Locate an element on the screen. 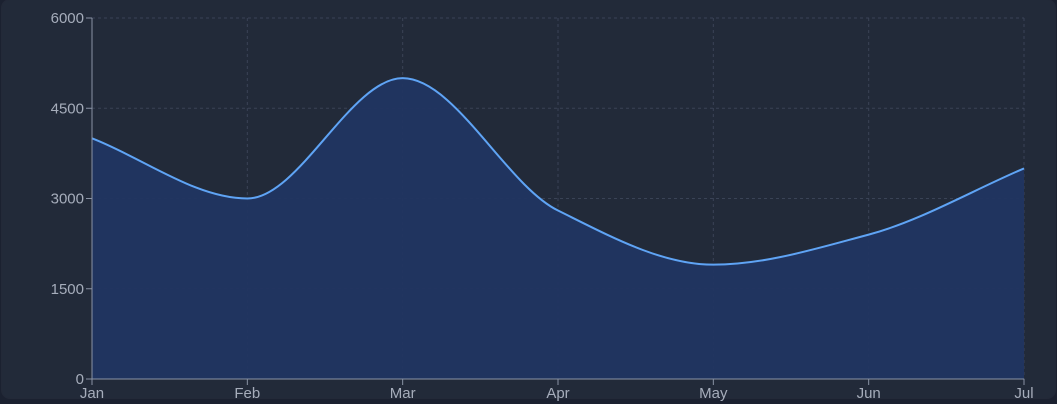 The height and width of the screenshot is (404, 1057). y-tick-label: 6000 is located at coordinates (67, 18).